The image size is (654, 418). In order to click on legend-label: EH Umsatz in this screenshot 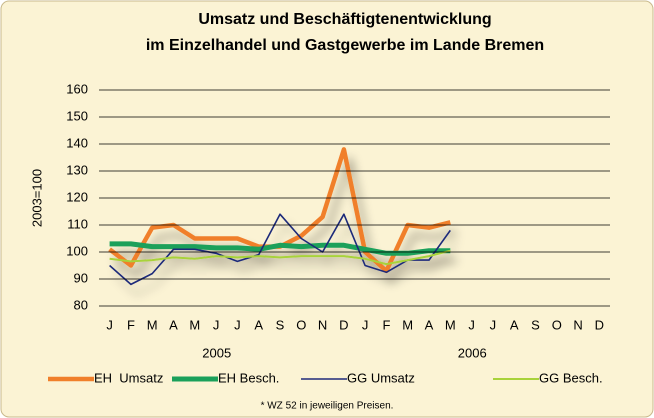, I will do `click(128, 377)`.